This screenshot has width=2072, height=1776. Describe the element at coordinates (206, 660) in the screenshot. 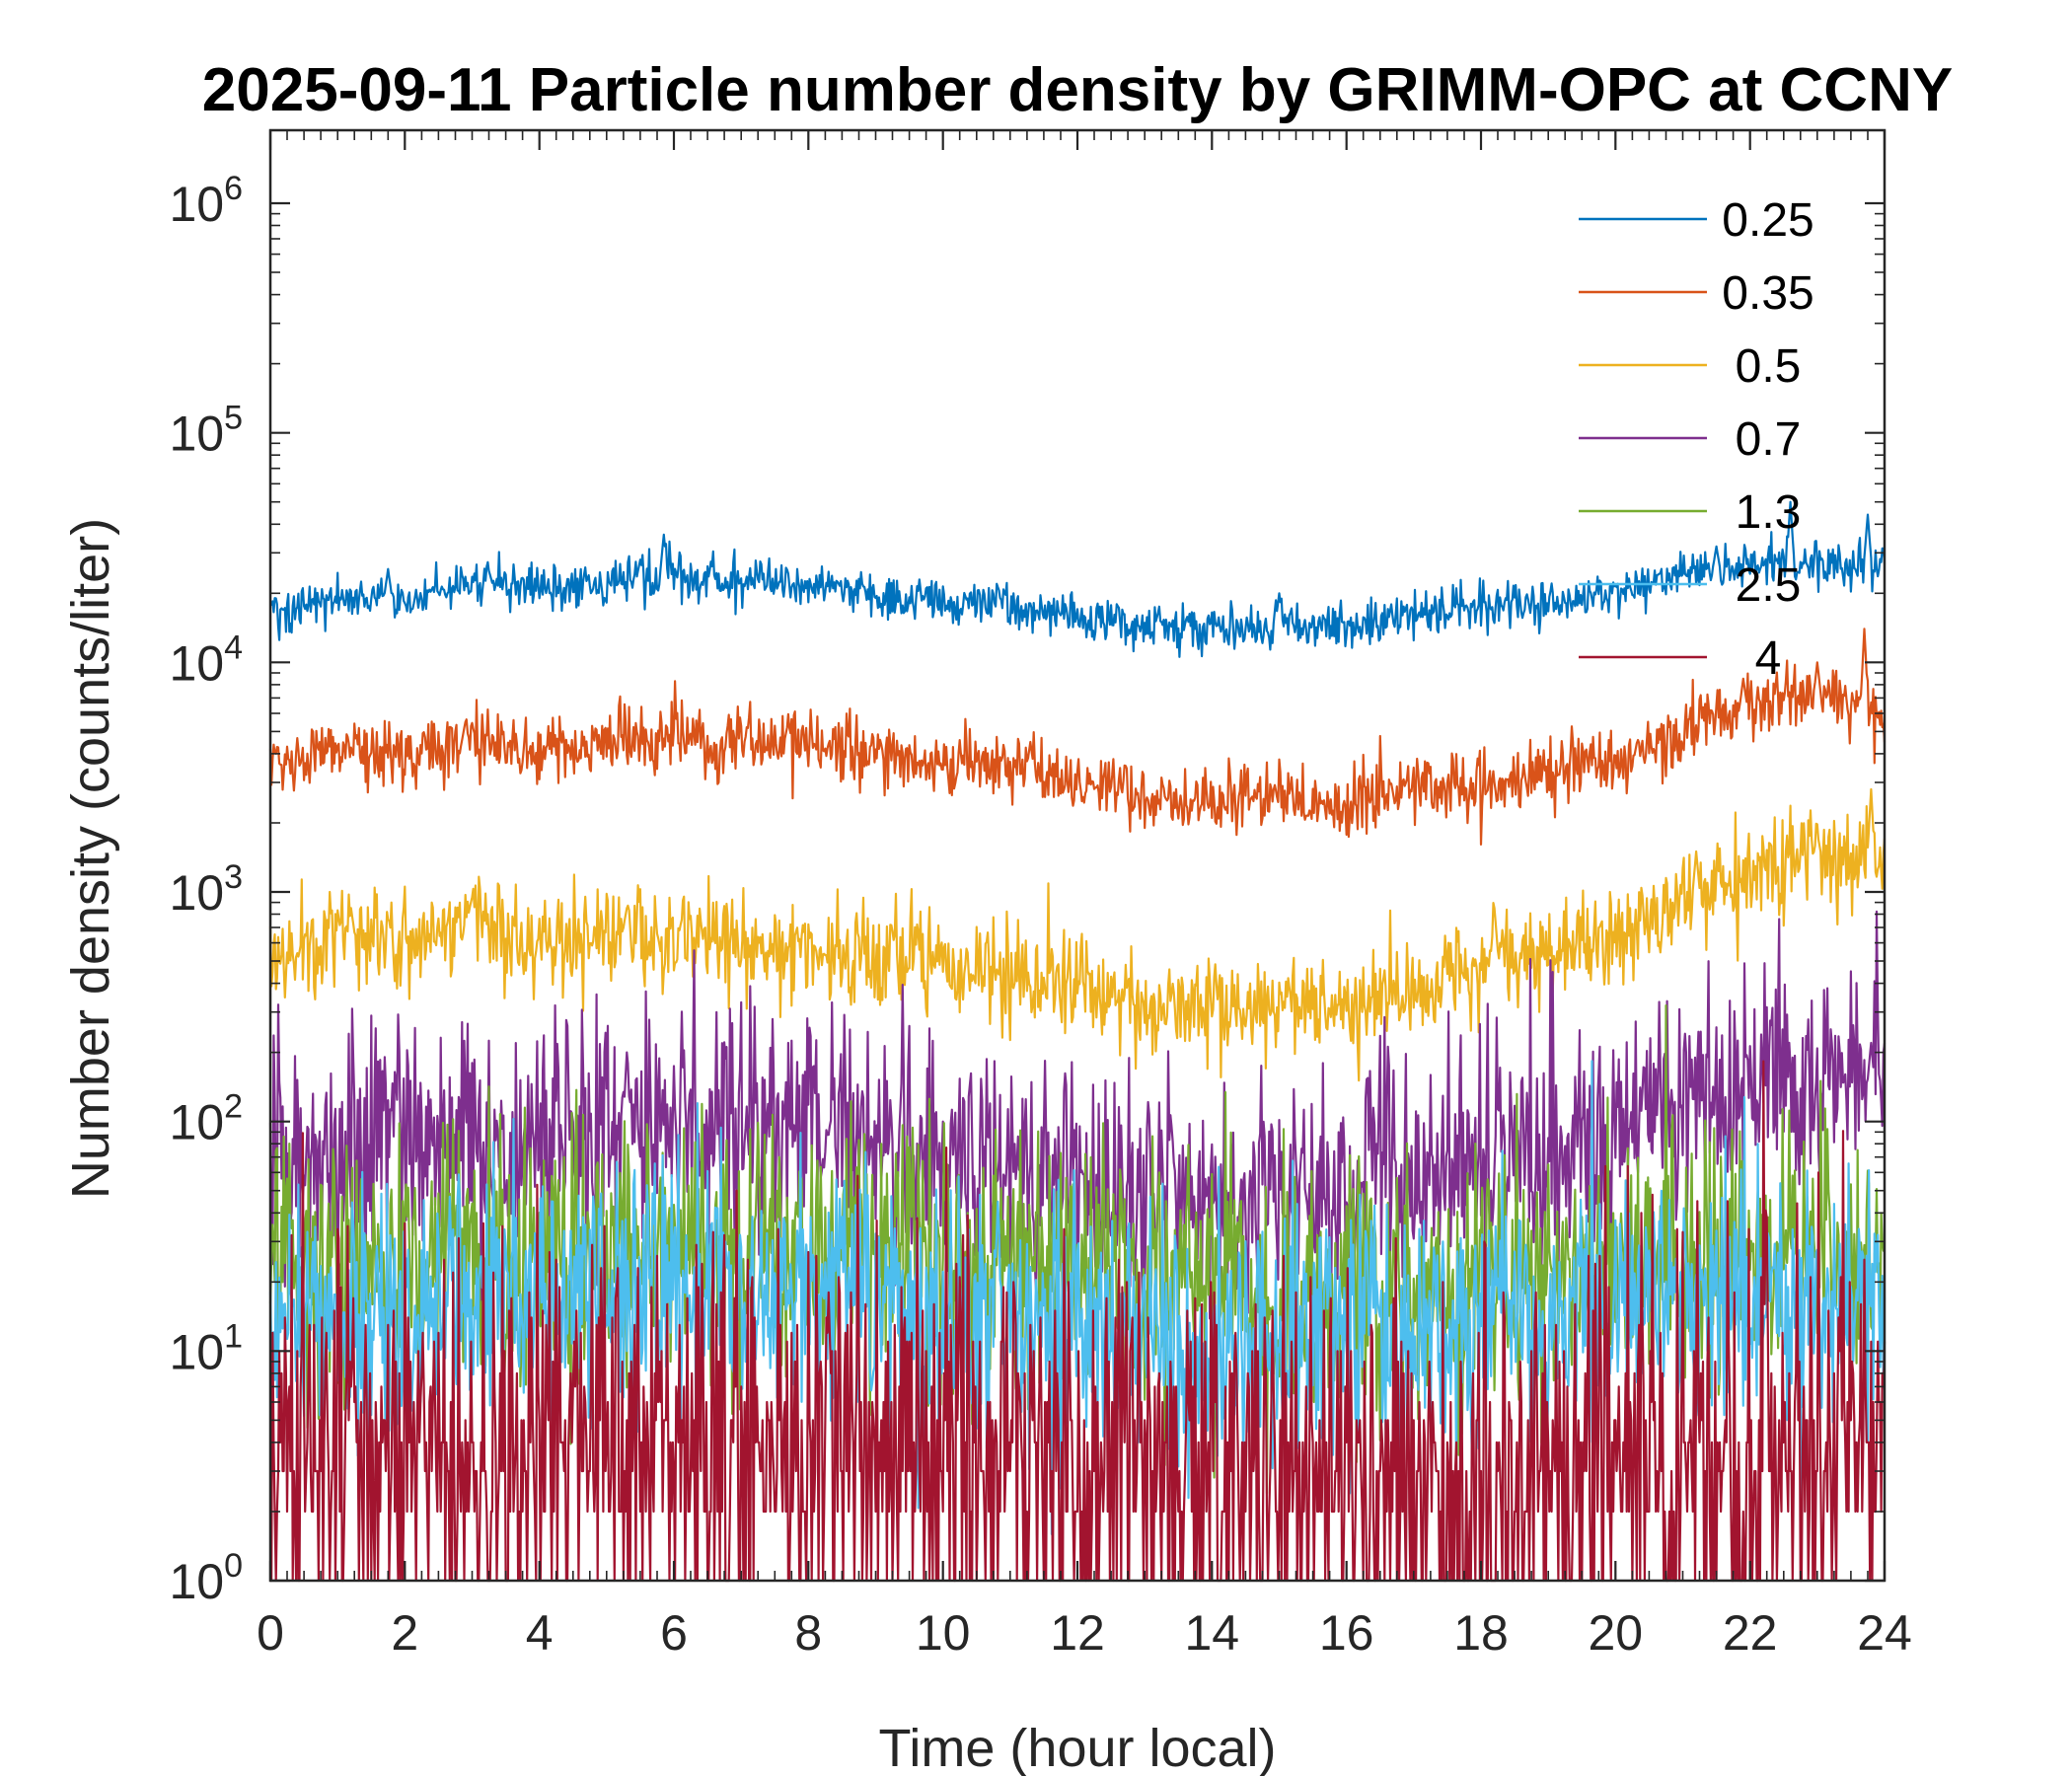

I see `y-tick-label: 10⁴` at that location.